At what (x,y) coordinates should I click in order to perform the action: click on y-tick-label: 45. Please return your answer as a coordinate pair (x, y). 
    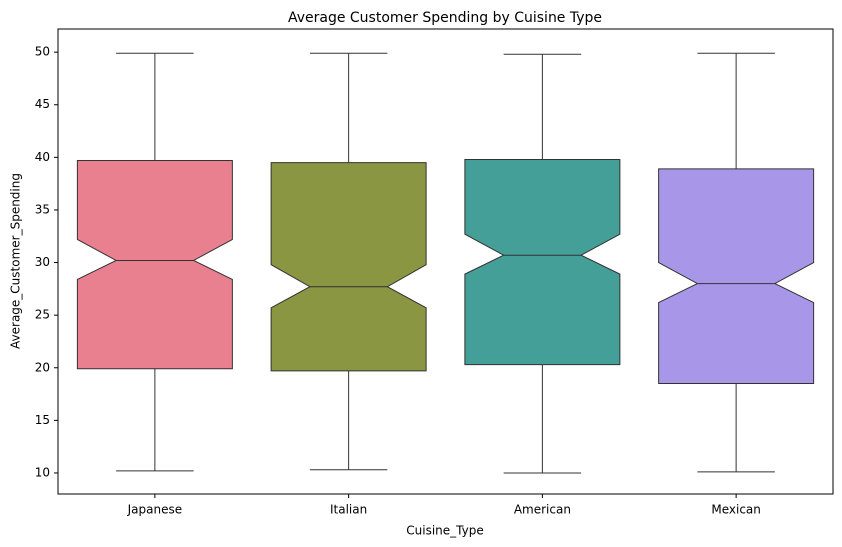
    Looking at the image, I should click on (42, 104).